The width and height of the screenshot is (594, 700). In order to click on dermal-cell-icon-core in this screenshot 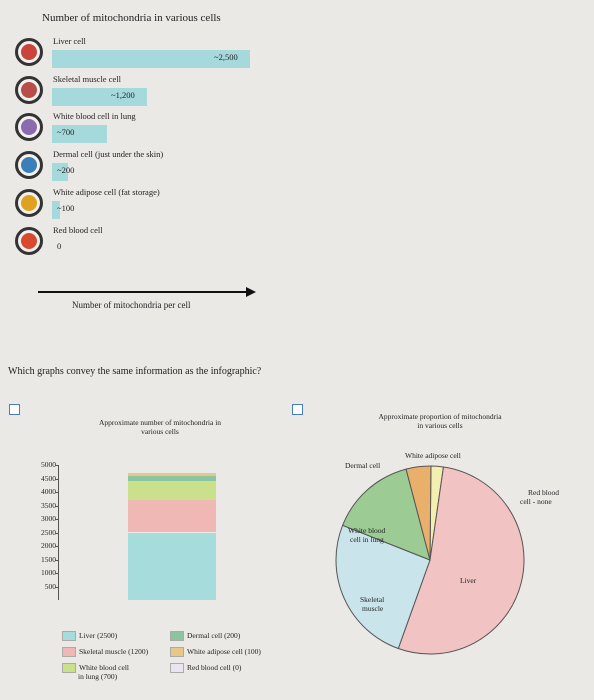, I will do `click(29, 165)`.